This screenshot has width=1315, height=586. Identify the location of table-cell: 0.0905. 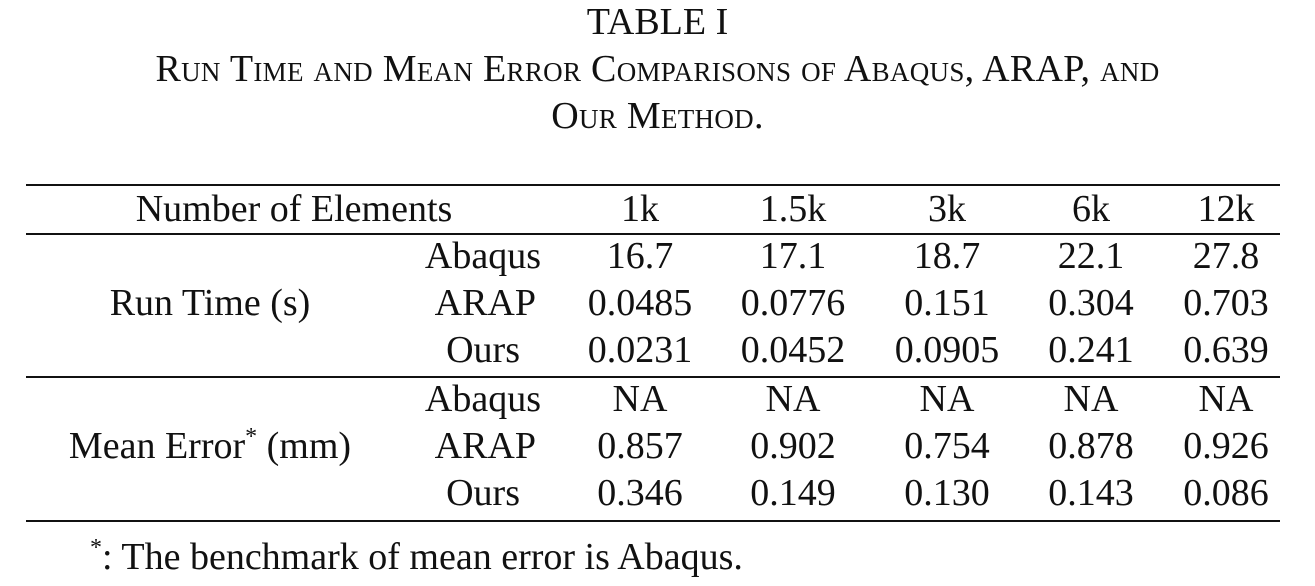
(947, 350).